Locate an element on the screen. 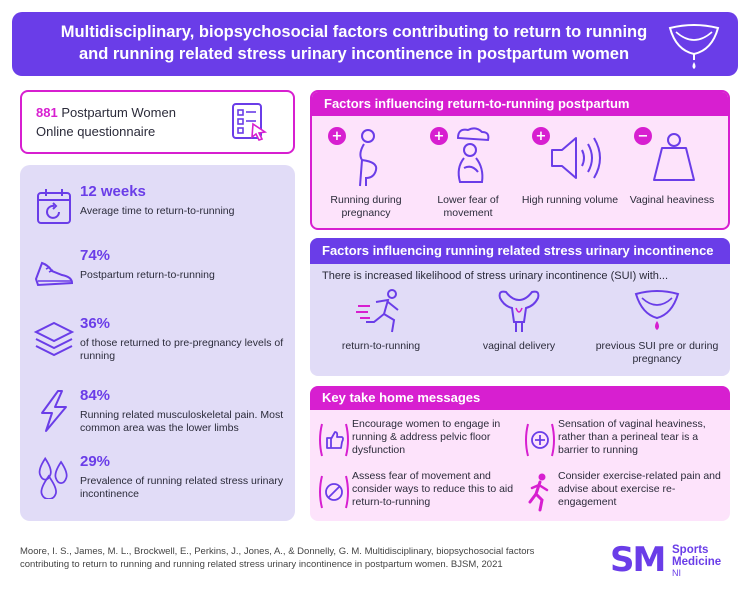 The height and width of the screenshot is (595, 750). stat-value: 74% is located at coordinates (95, 255).